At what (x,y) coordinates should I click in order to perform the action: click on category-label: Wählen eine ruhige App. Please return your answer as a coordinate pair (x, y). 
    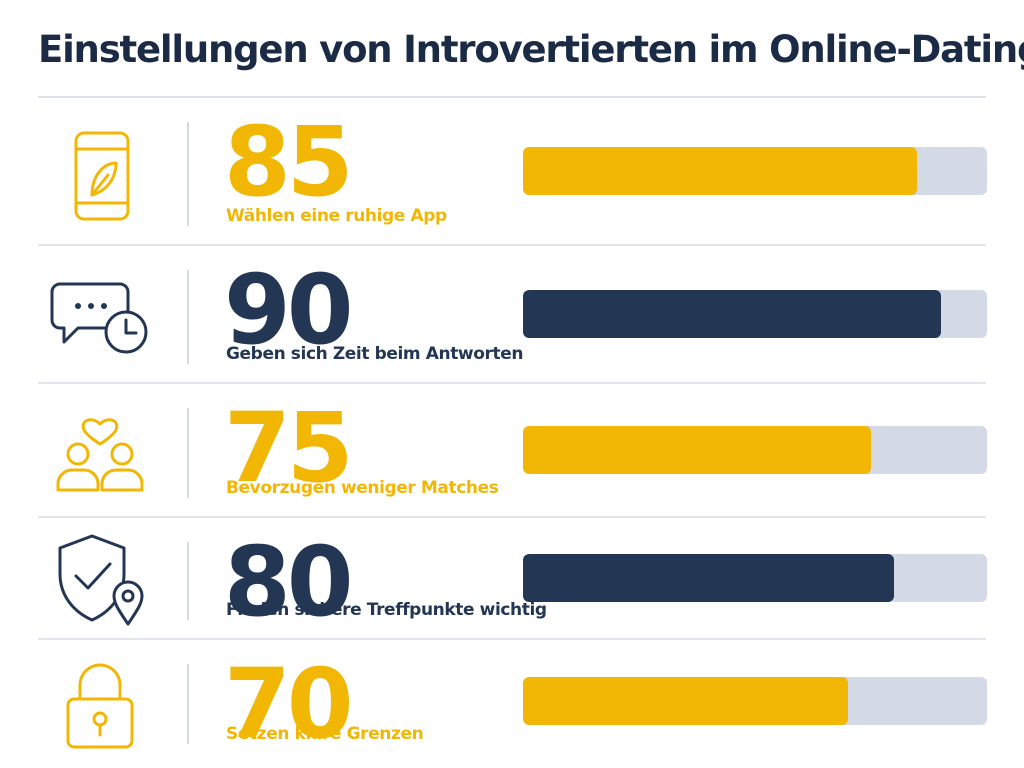
    Looking at the image, I should click on (336, 216).